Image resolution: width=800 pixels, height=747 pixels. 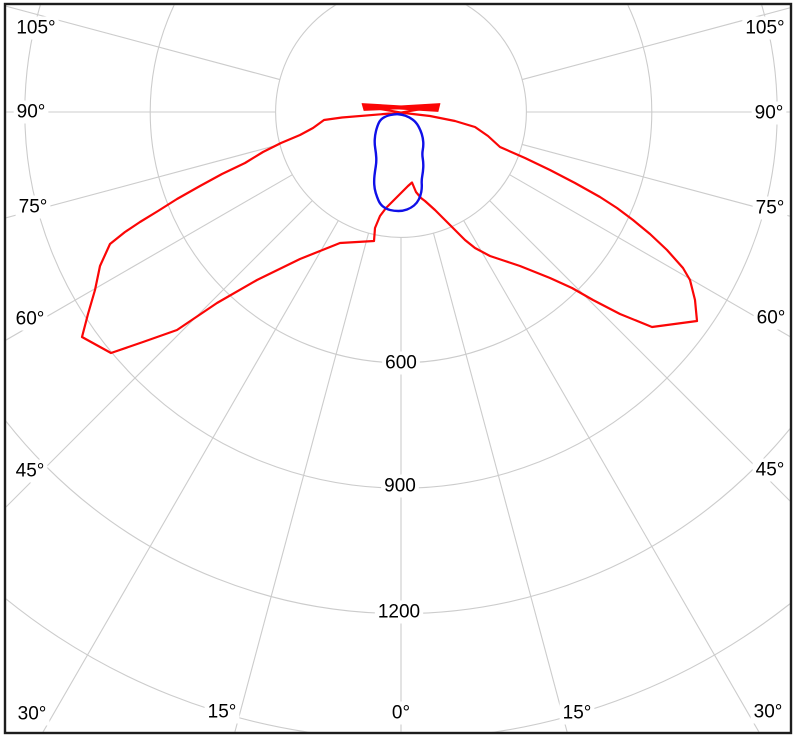 I want to click on gamma-angle-label-10: 45°, so click(x=770, y=470).